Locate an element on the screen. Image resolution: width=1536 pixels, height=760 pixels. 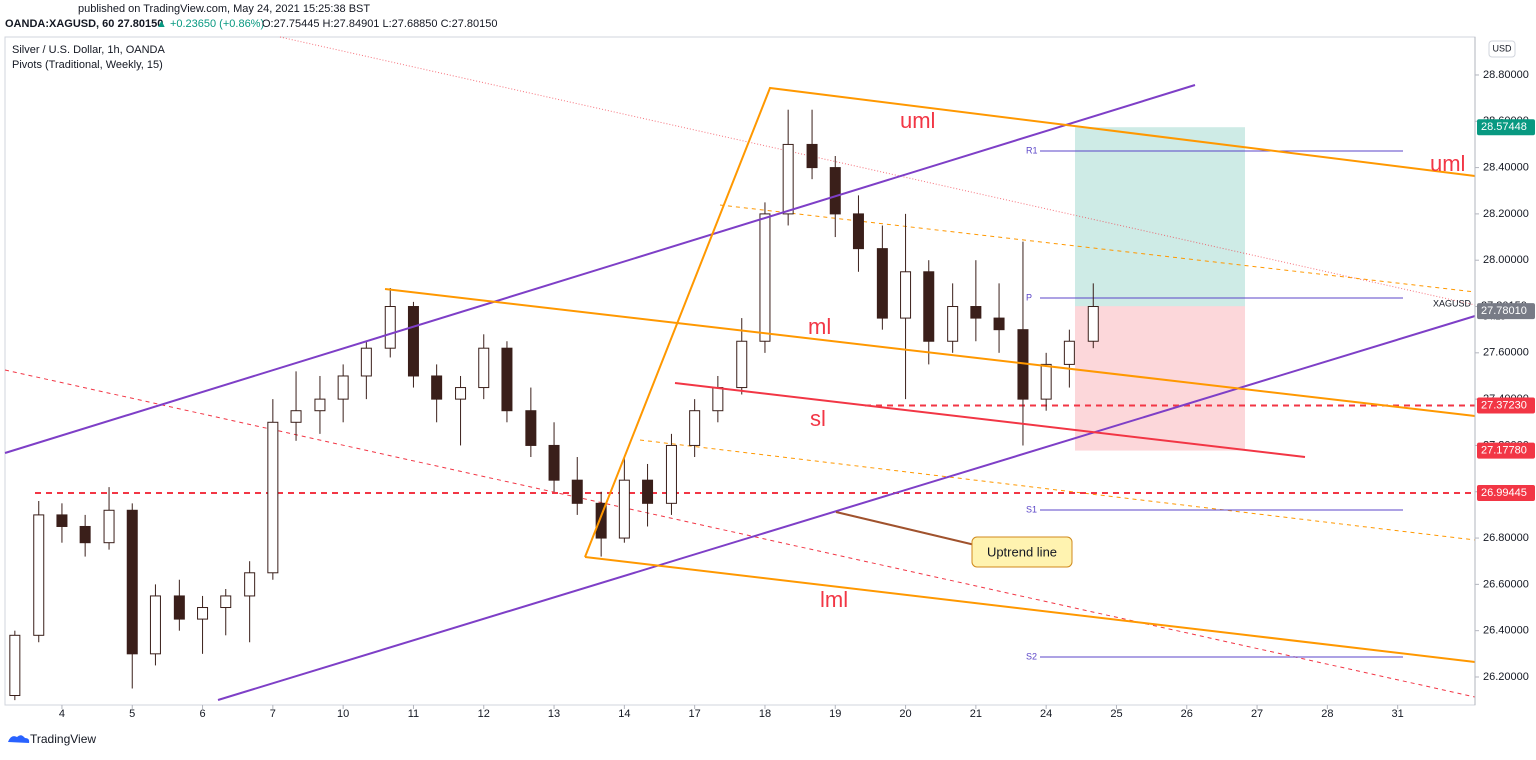
x-tick-label: 26 is located at coordinates (1187, 714).